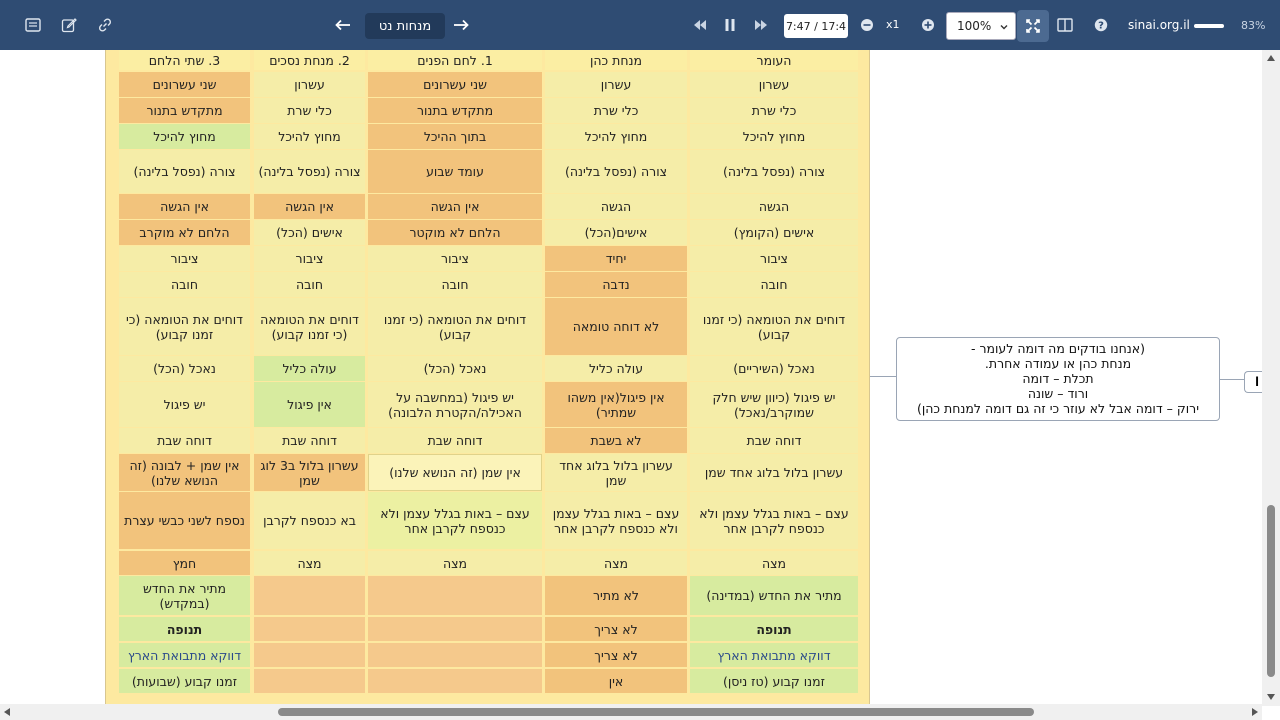 This screenshot has width=1280, height=720. I want to click on table-cell: דווקא מתבואת הארץ, so click(184, 655).